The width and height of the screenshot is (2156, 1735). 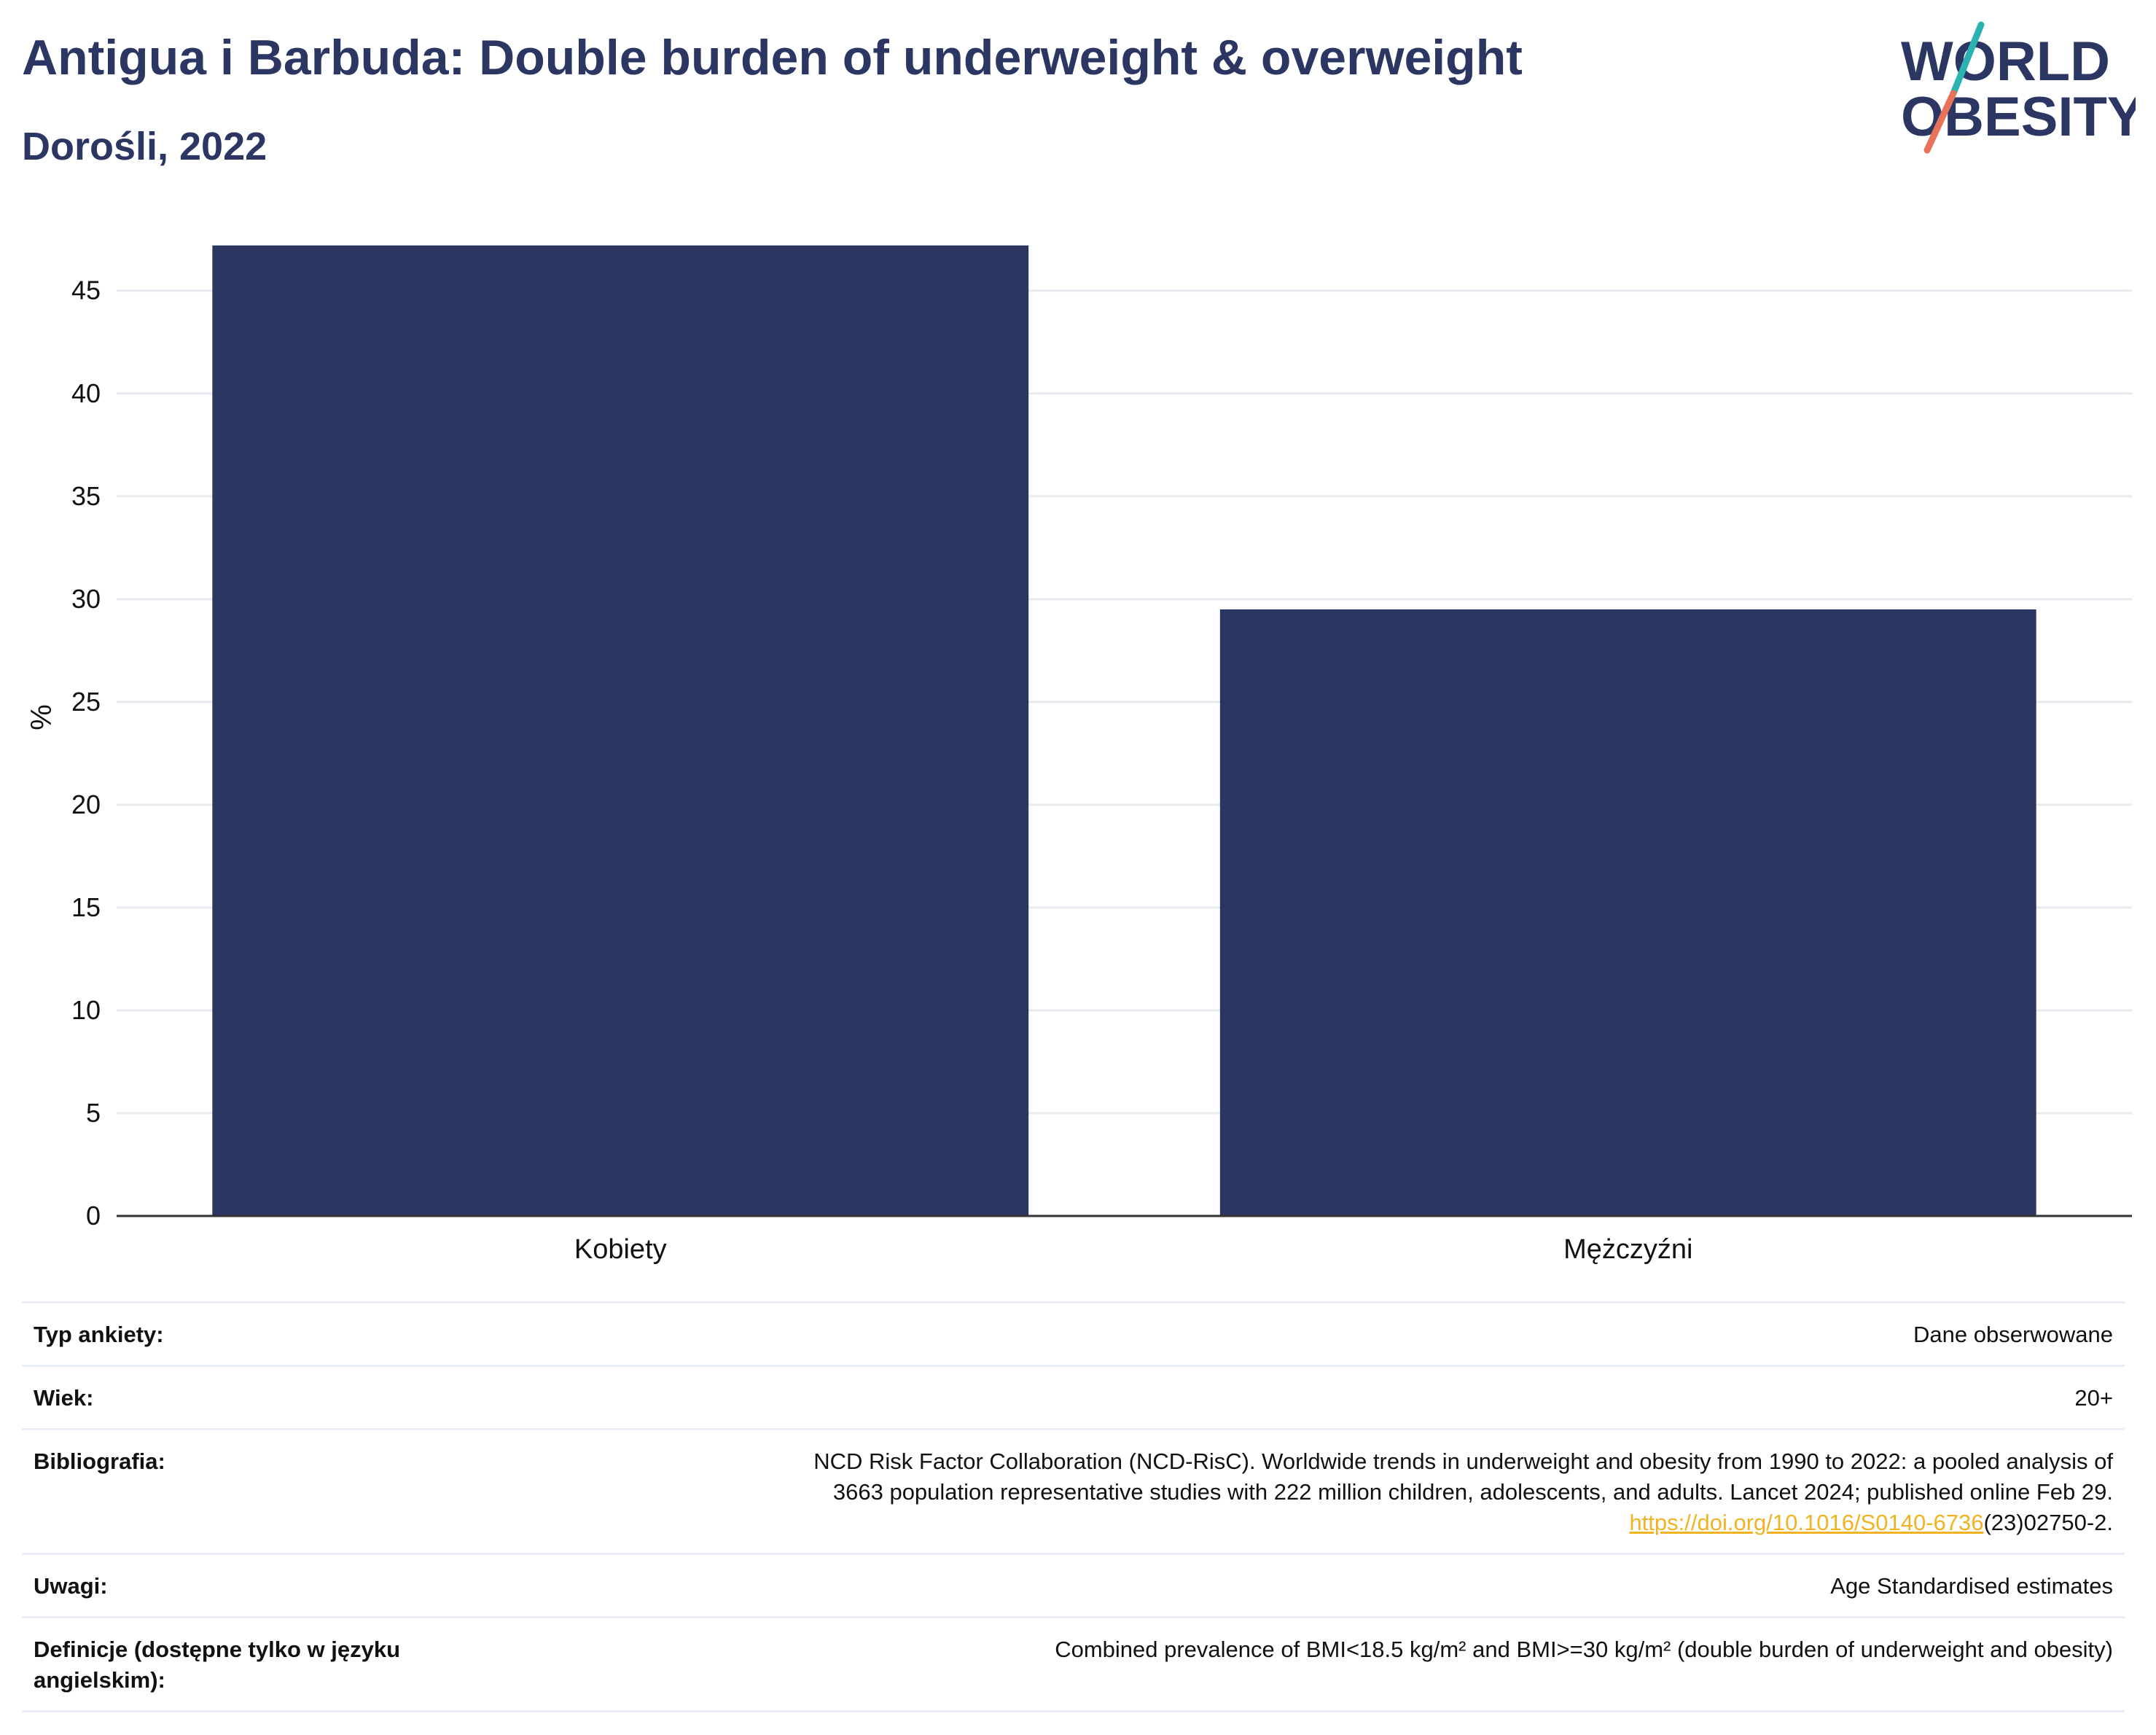 What do you see at coordinates (94, 1113) in the screenshot?
I see `y-tick-label: 5` at bounding box center [94, 1113].